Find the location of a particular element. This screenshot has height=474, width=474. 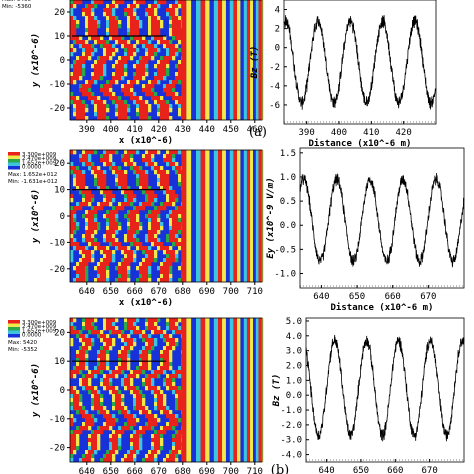

y-tick-label: 3.0 is located at coordinates (294, 352).